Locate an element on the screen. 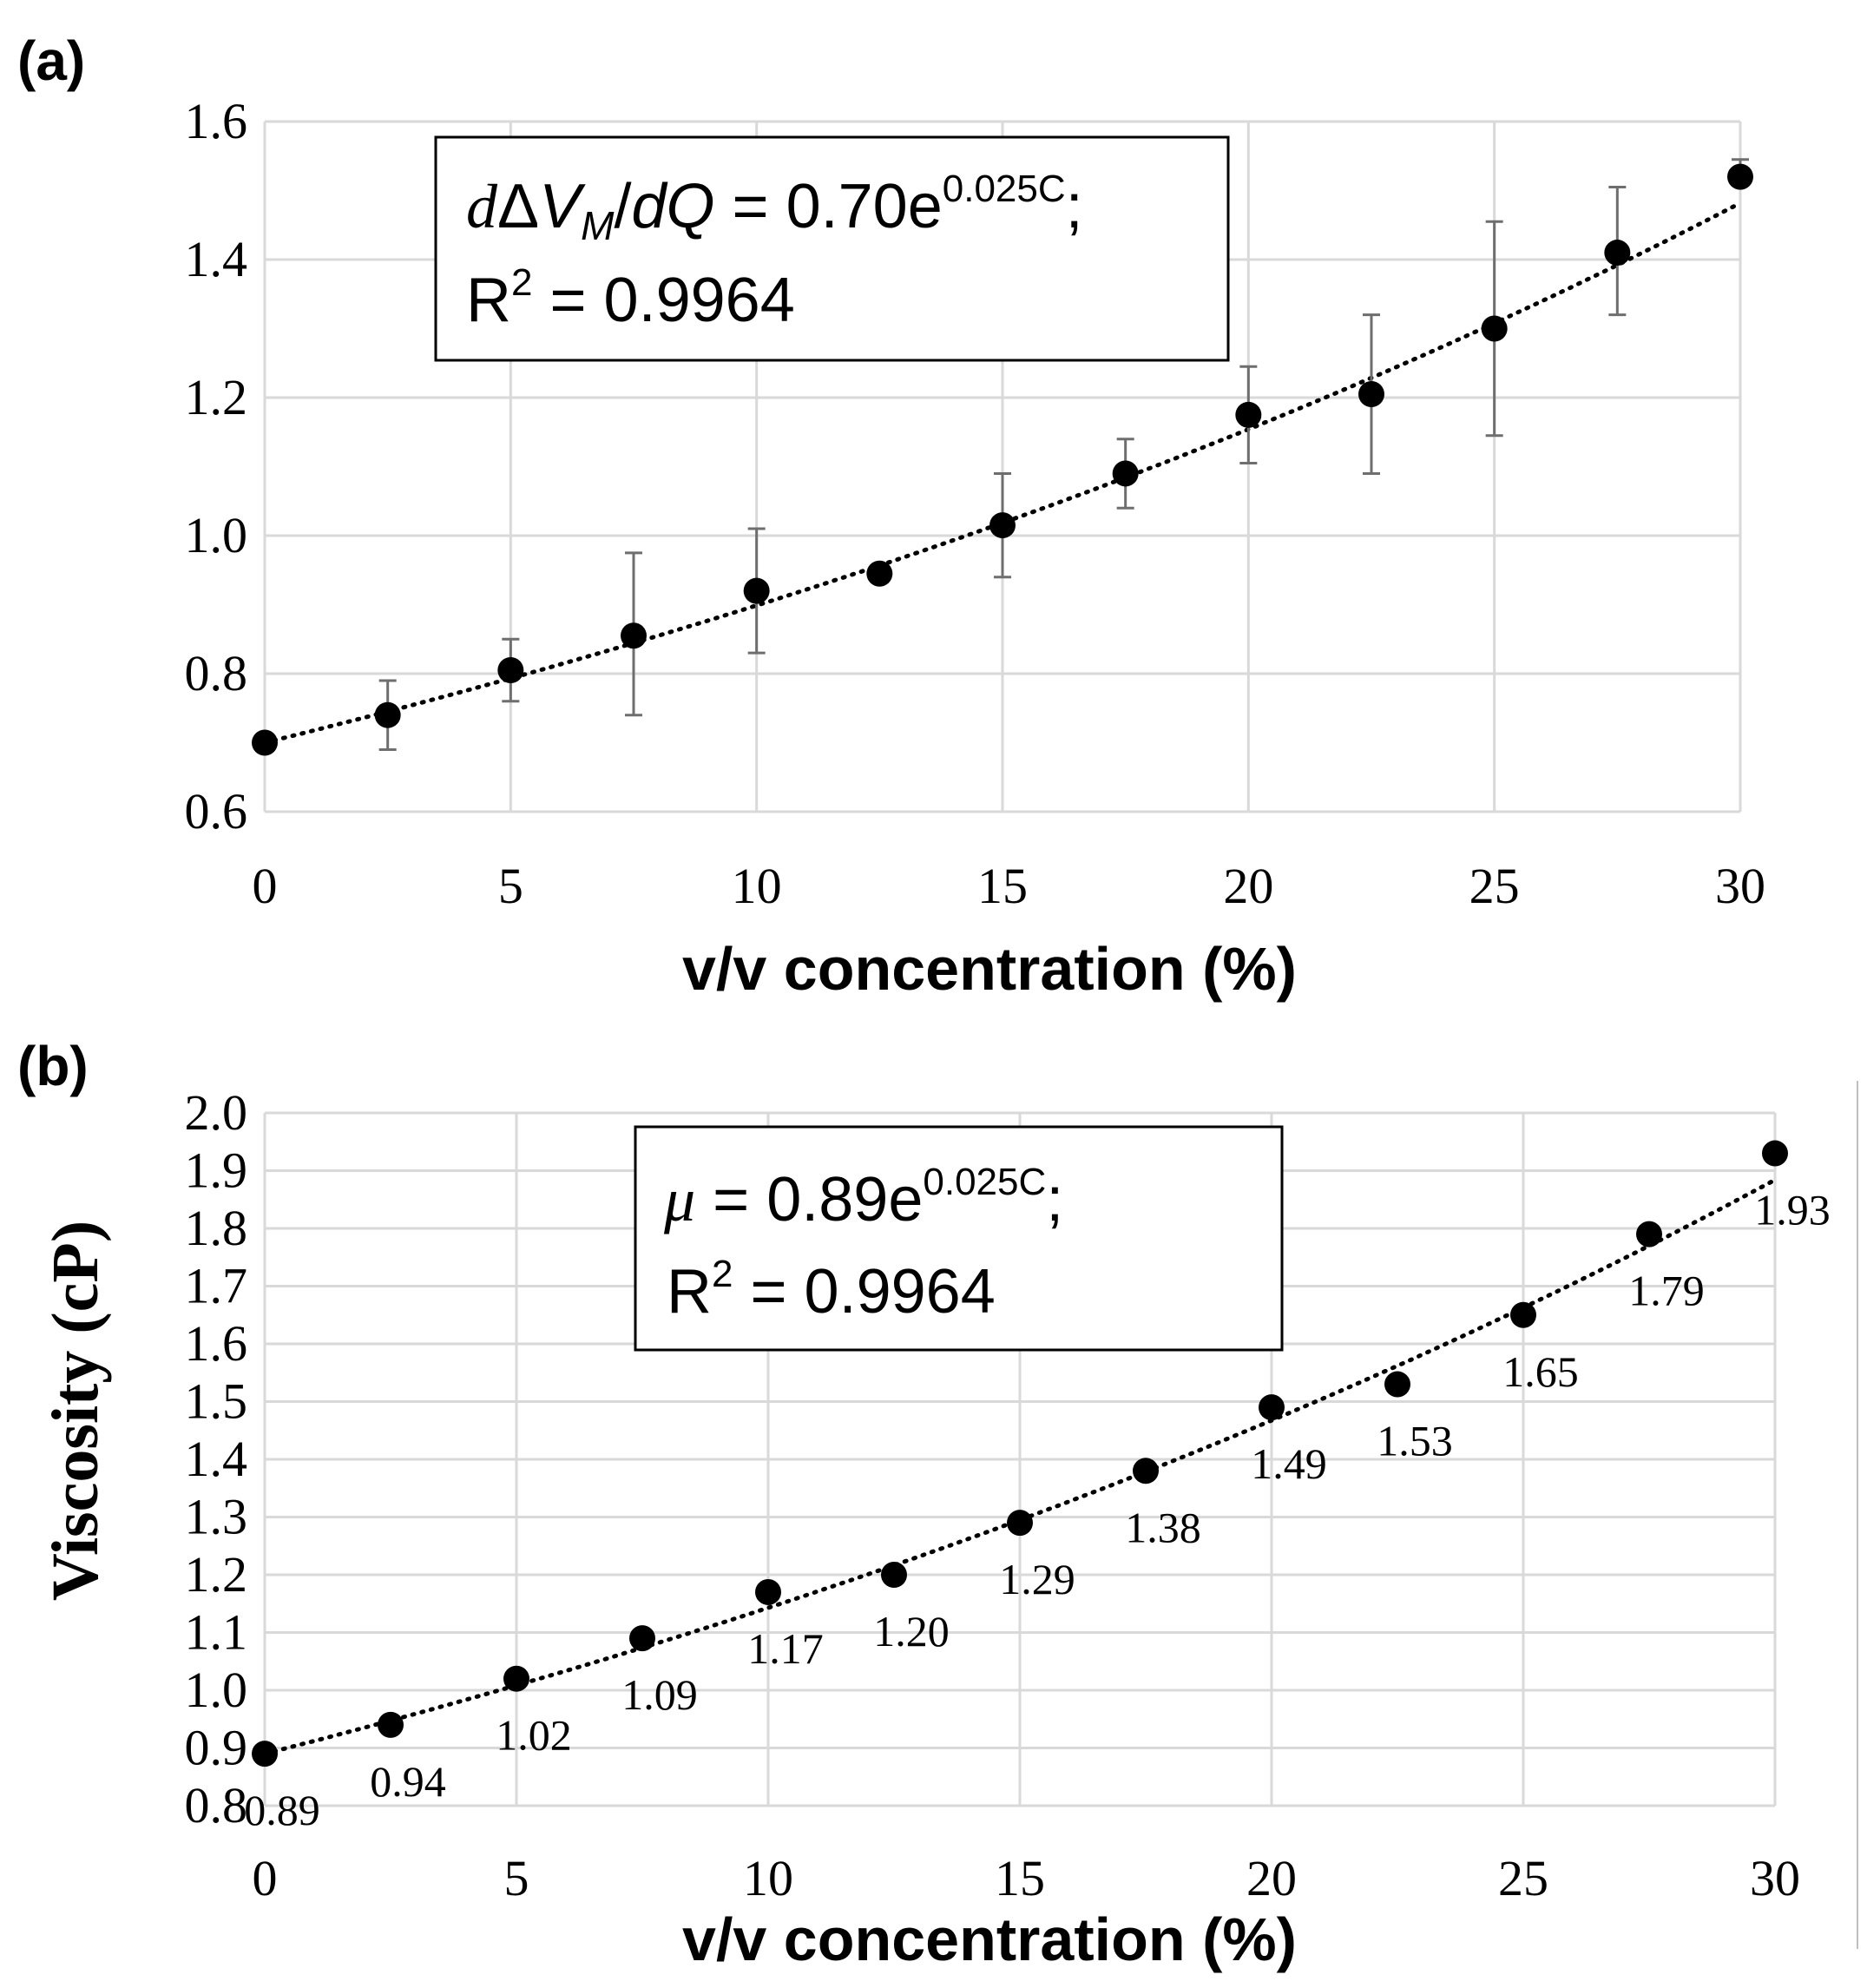 The width and height of the screenshot is (1867, 1988). panel-b-x-tick-labels: 0 5 10 15 20 25 30 is located at coordinates (1027, 1878).